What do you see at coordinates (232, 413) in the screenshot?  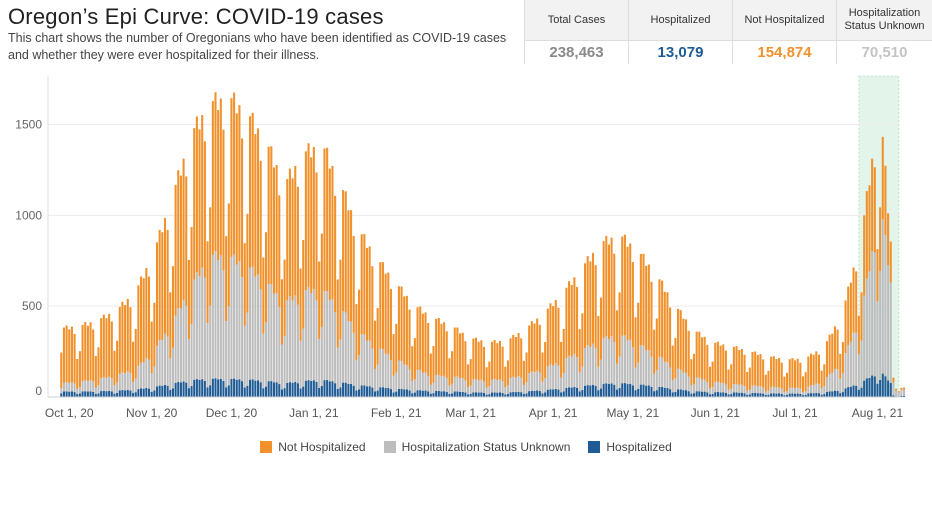 I see `x-tick-label: Dec 1, 20` at bounding box center [232, 413].